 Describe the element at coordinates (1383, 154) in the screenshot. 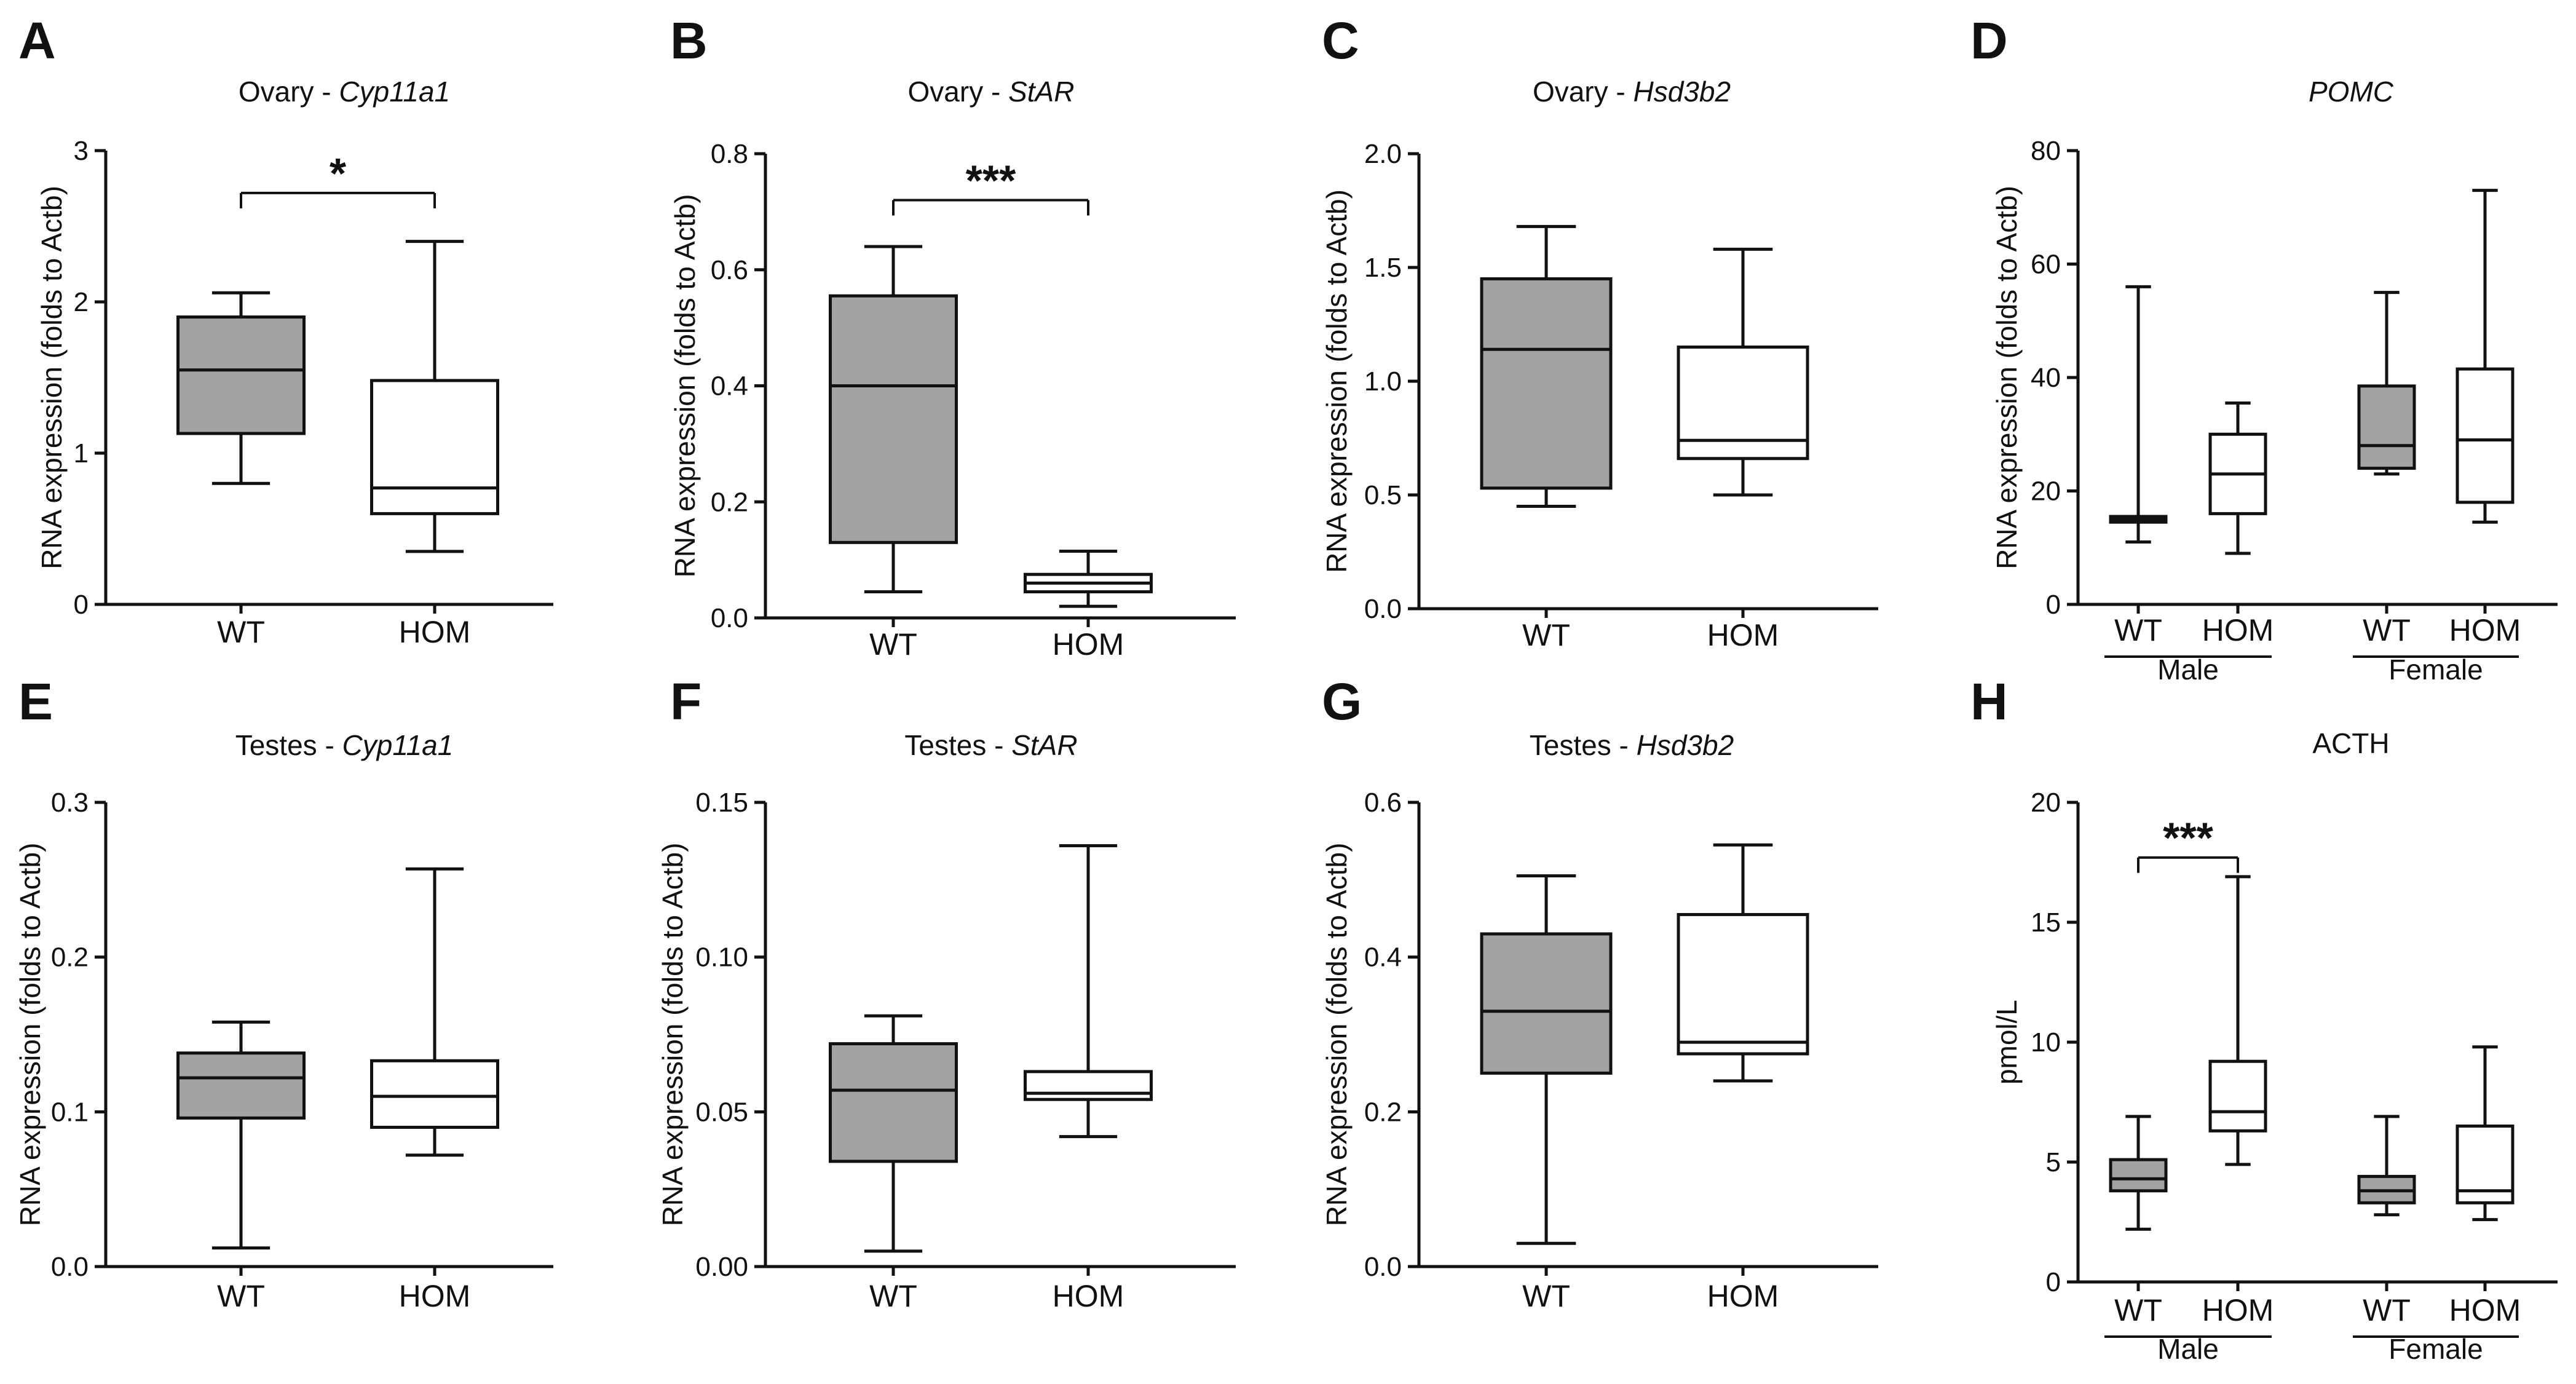

I see `y-tick-label: 2.0` at that location.